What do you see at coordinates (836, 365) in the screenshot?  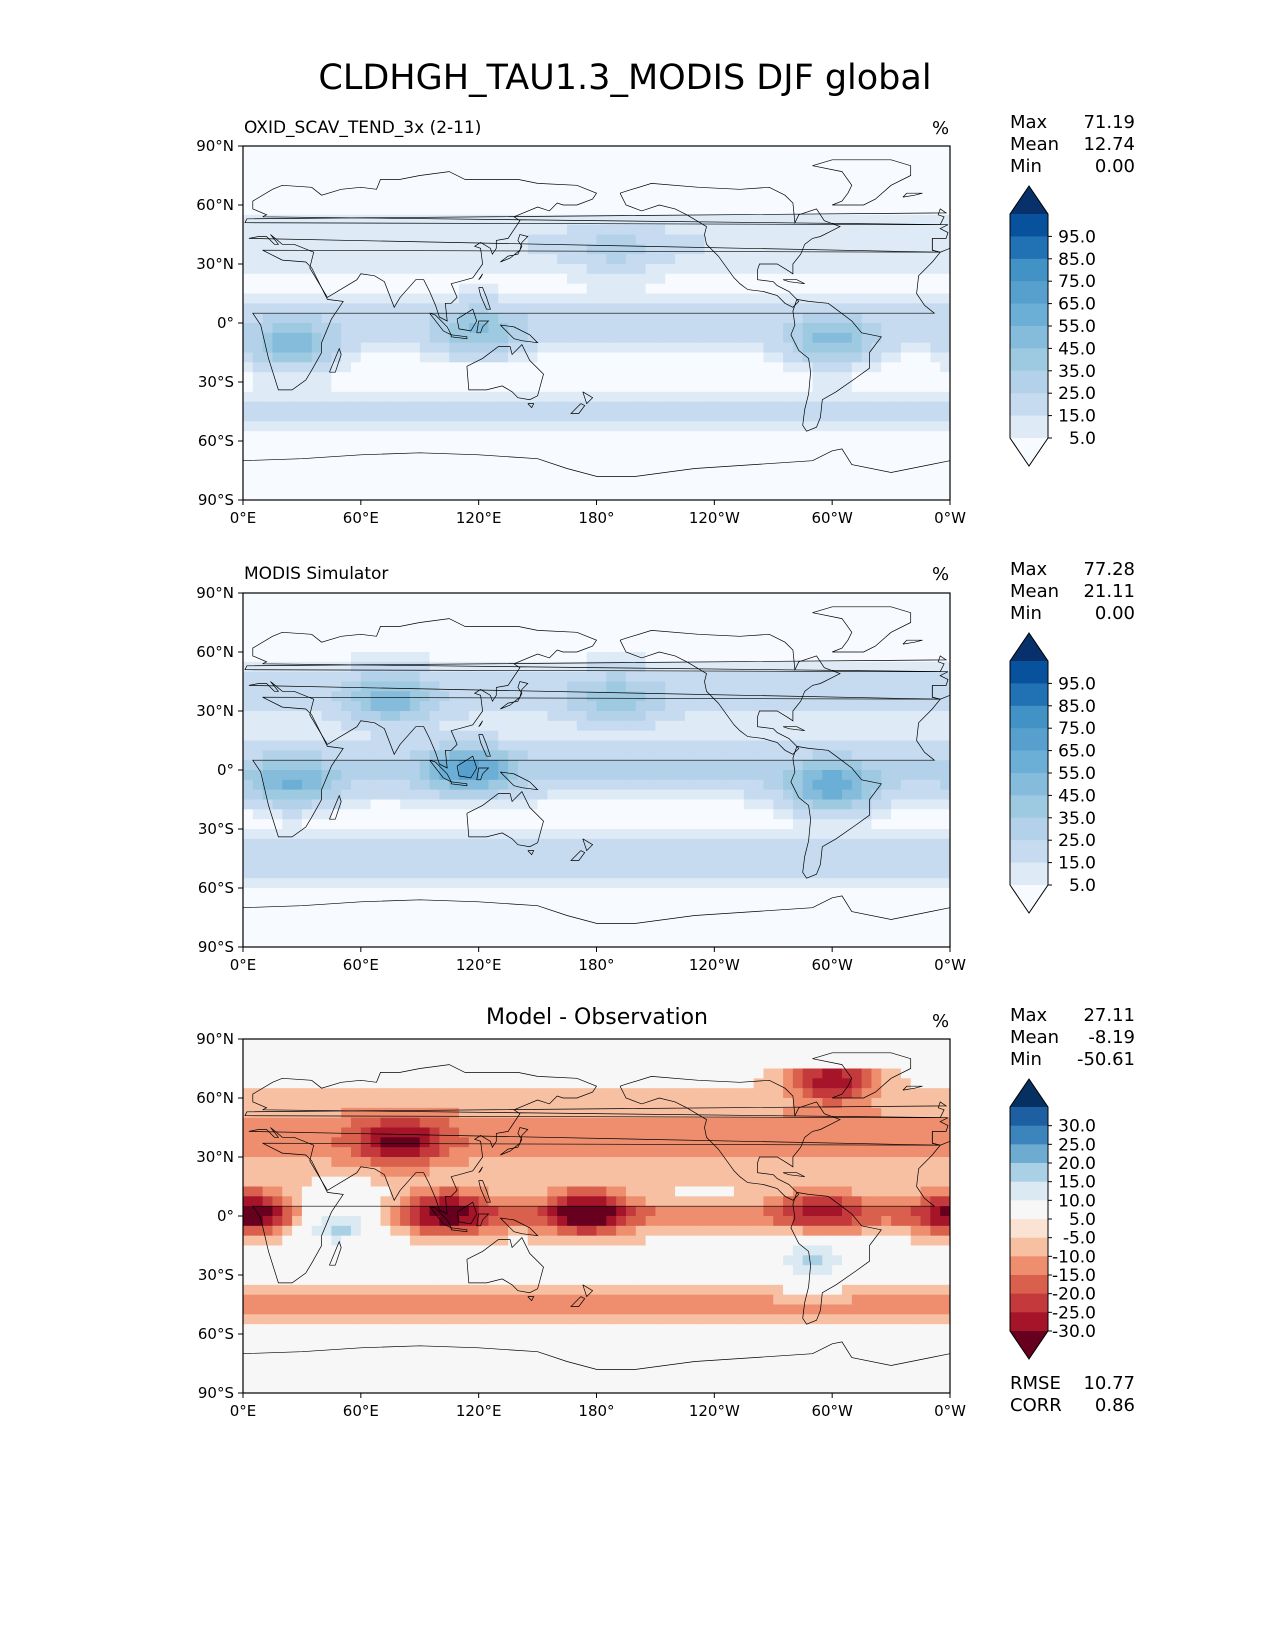 I see `southamerica-coast` at bounding box center [836, 365].